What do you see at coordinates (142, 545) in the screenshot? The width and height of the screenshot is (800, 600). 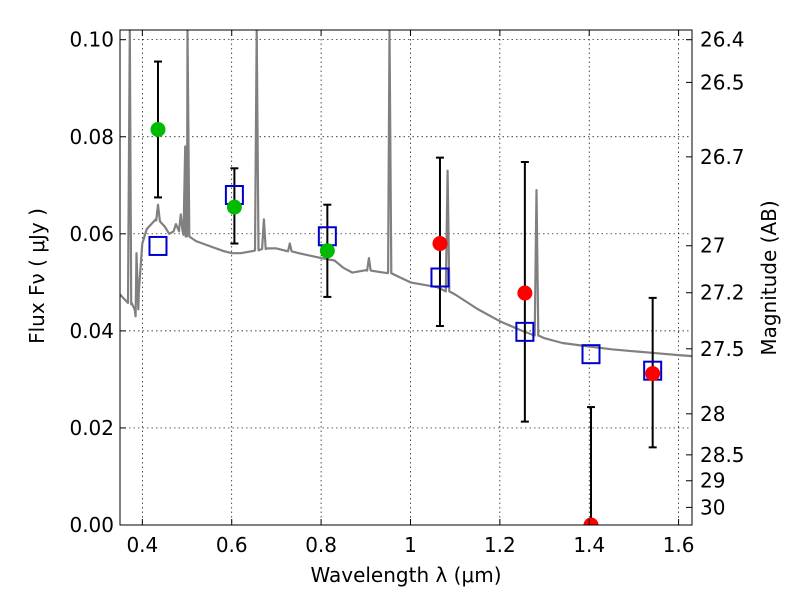 I see `x-tick-label: 0.4` at bounding box center [142, 545].